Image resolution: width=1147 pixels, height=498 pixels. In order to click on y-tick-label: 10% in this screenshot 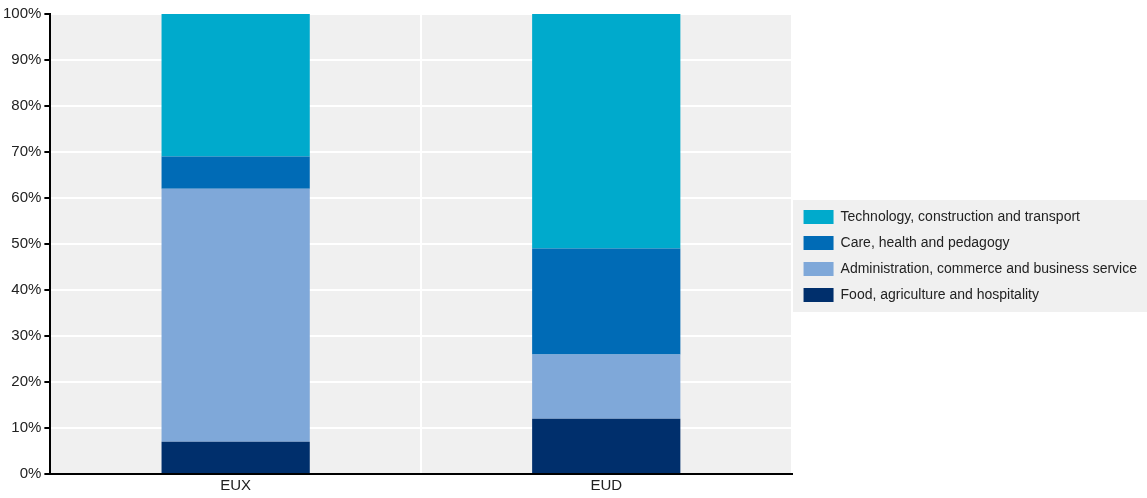, I will do `click(26, 427)`.